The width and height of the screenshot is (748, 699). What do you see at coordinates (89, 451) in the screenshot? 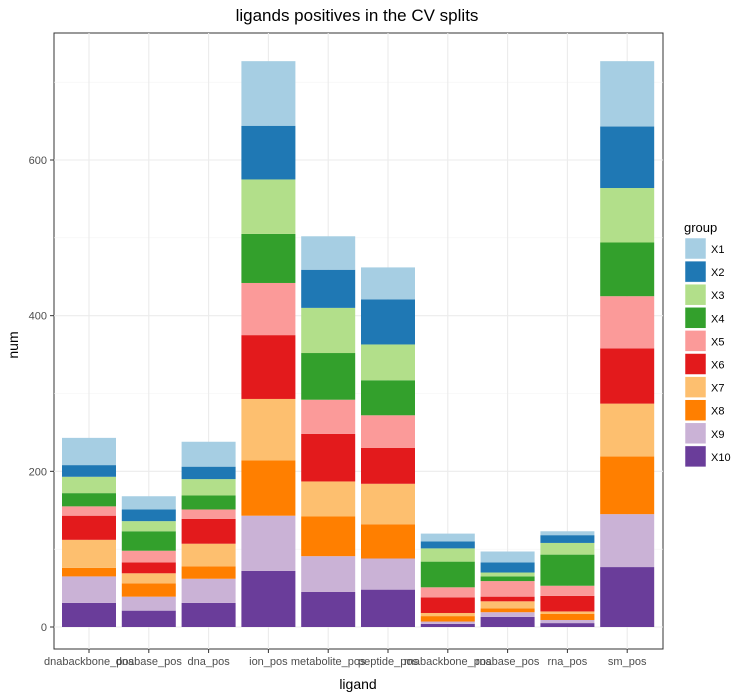
I see `bar-segment-dnabackbone_pos-X1` at bounding box center [89, 451].